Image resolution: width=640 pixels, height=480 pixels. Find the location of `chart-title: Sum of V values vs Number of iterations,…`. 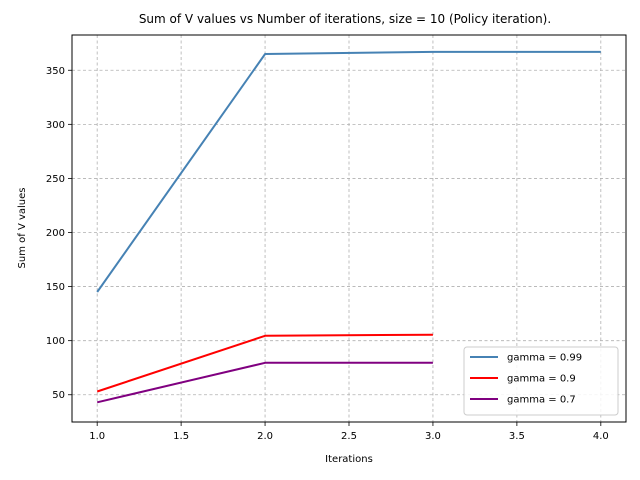

chart-title: Sum of V values vs Number of iterations,… is located at coordinates (345, 19).